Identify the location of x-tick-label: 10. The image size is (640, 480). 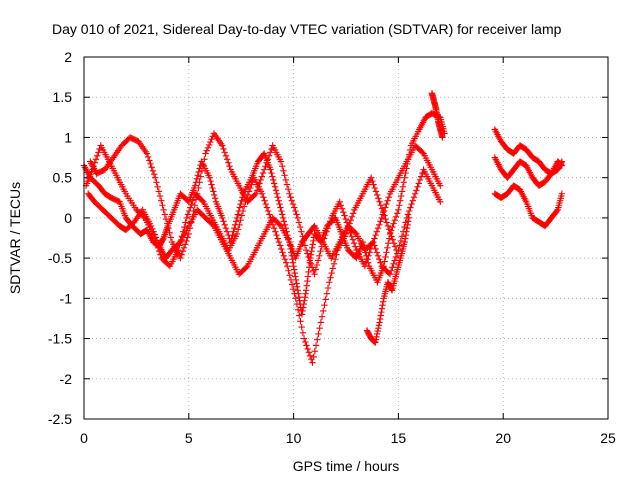
(294, 438).